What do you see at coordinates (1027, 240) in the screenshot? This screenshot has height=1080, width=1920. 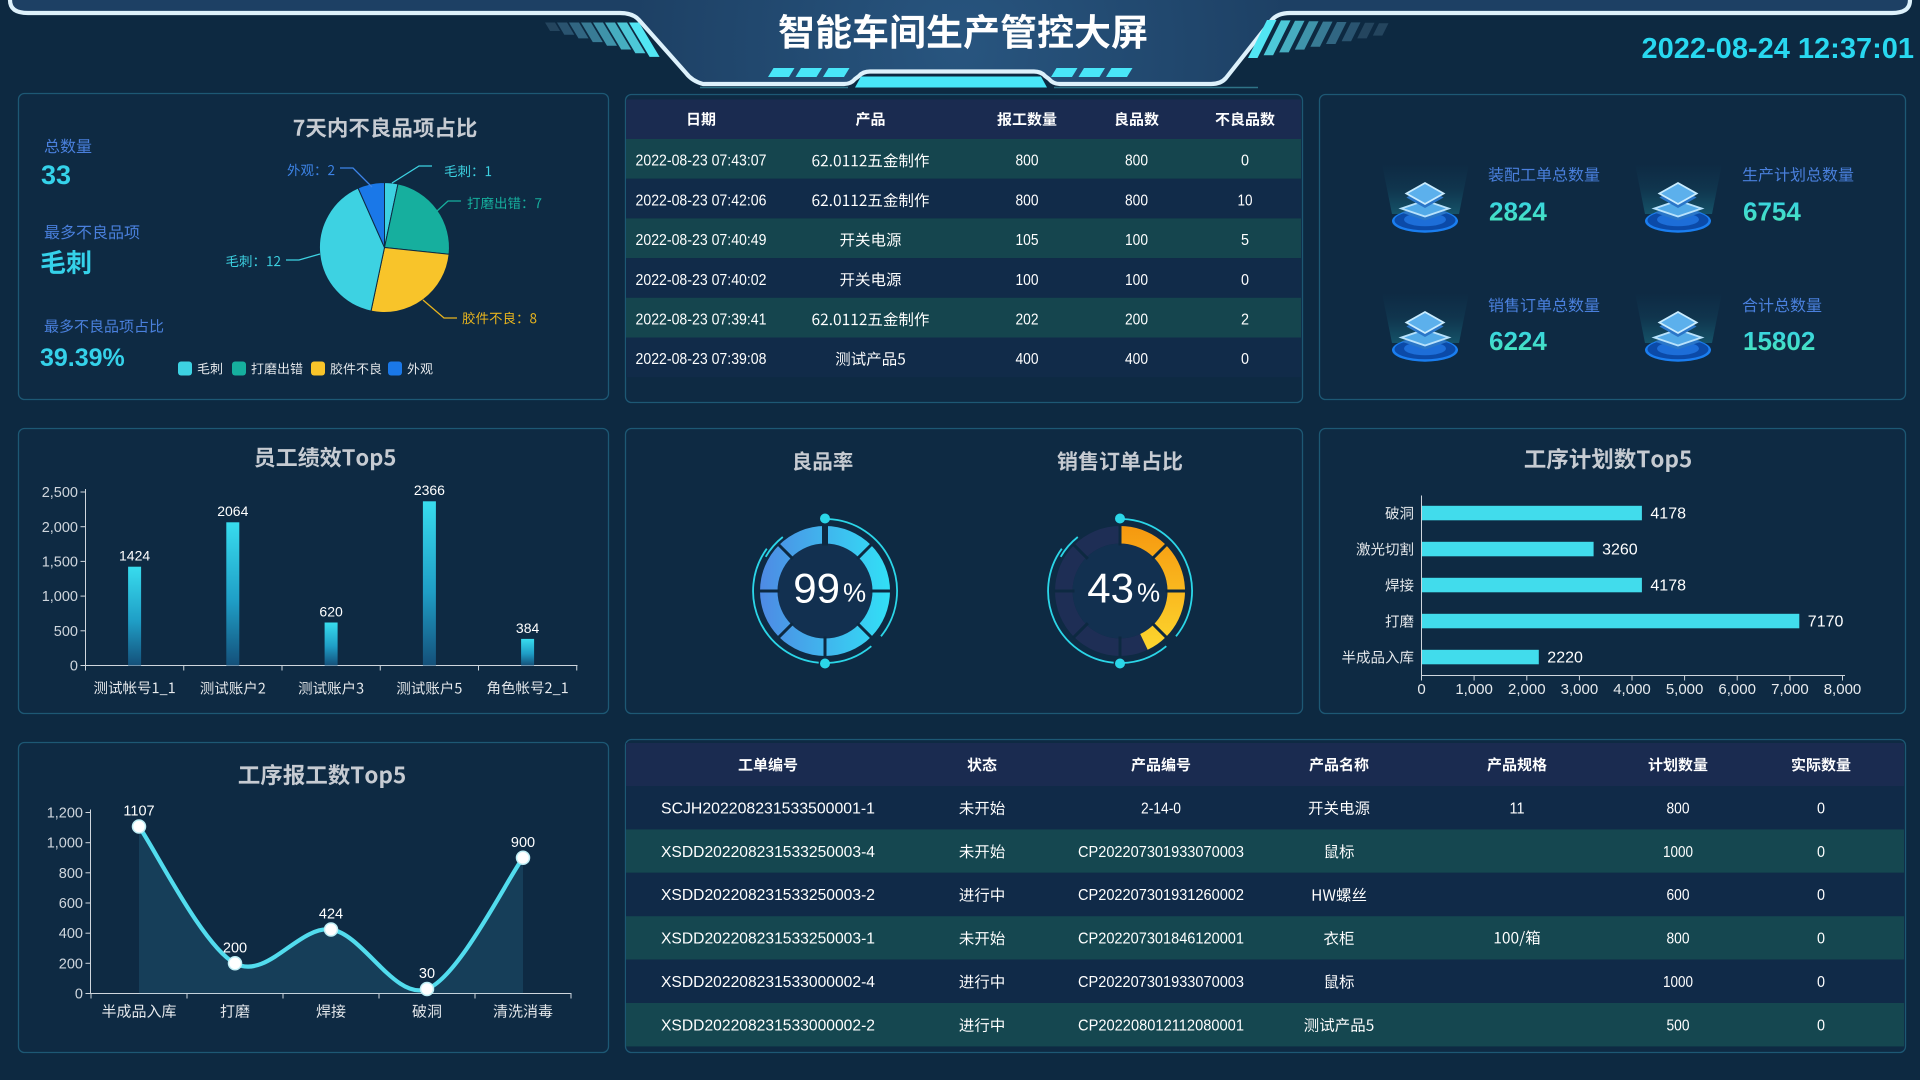 I see `svg-text: 105` at bounding box center [1027, 240].